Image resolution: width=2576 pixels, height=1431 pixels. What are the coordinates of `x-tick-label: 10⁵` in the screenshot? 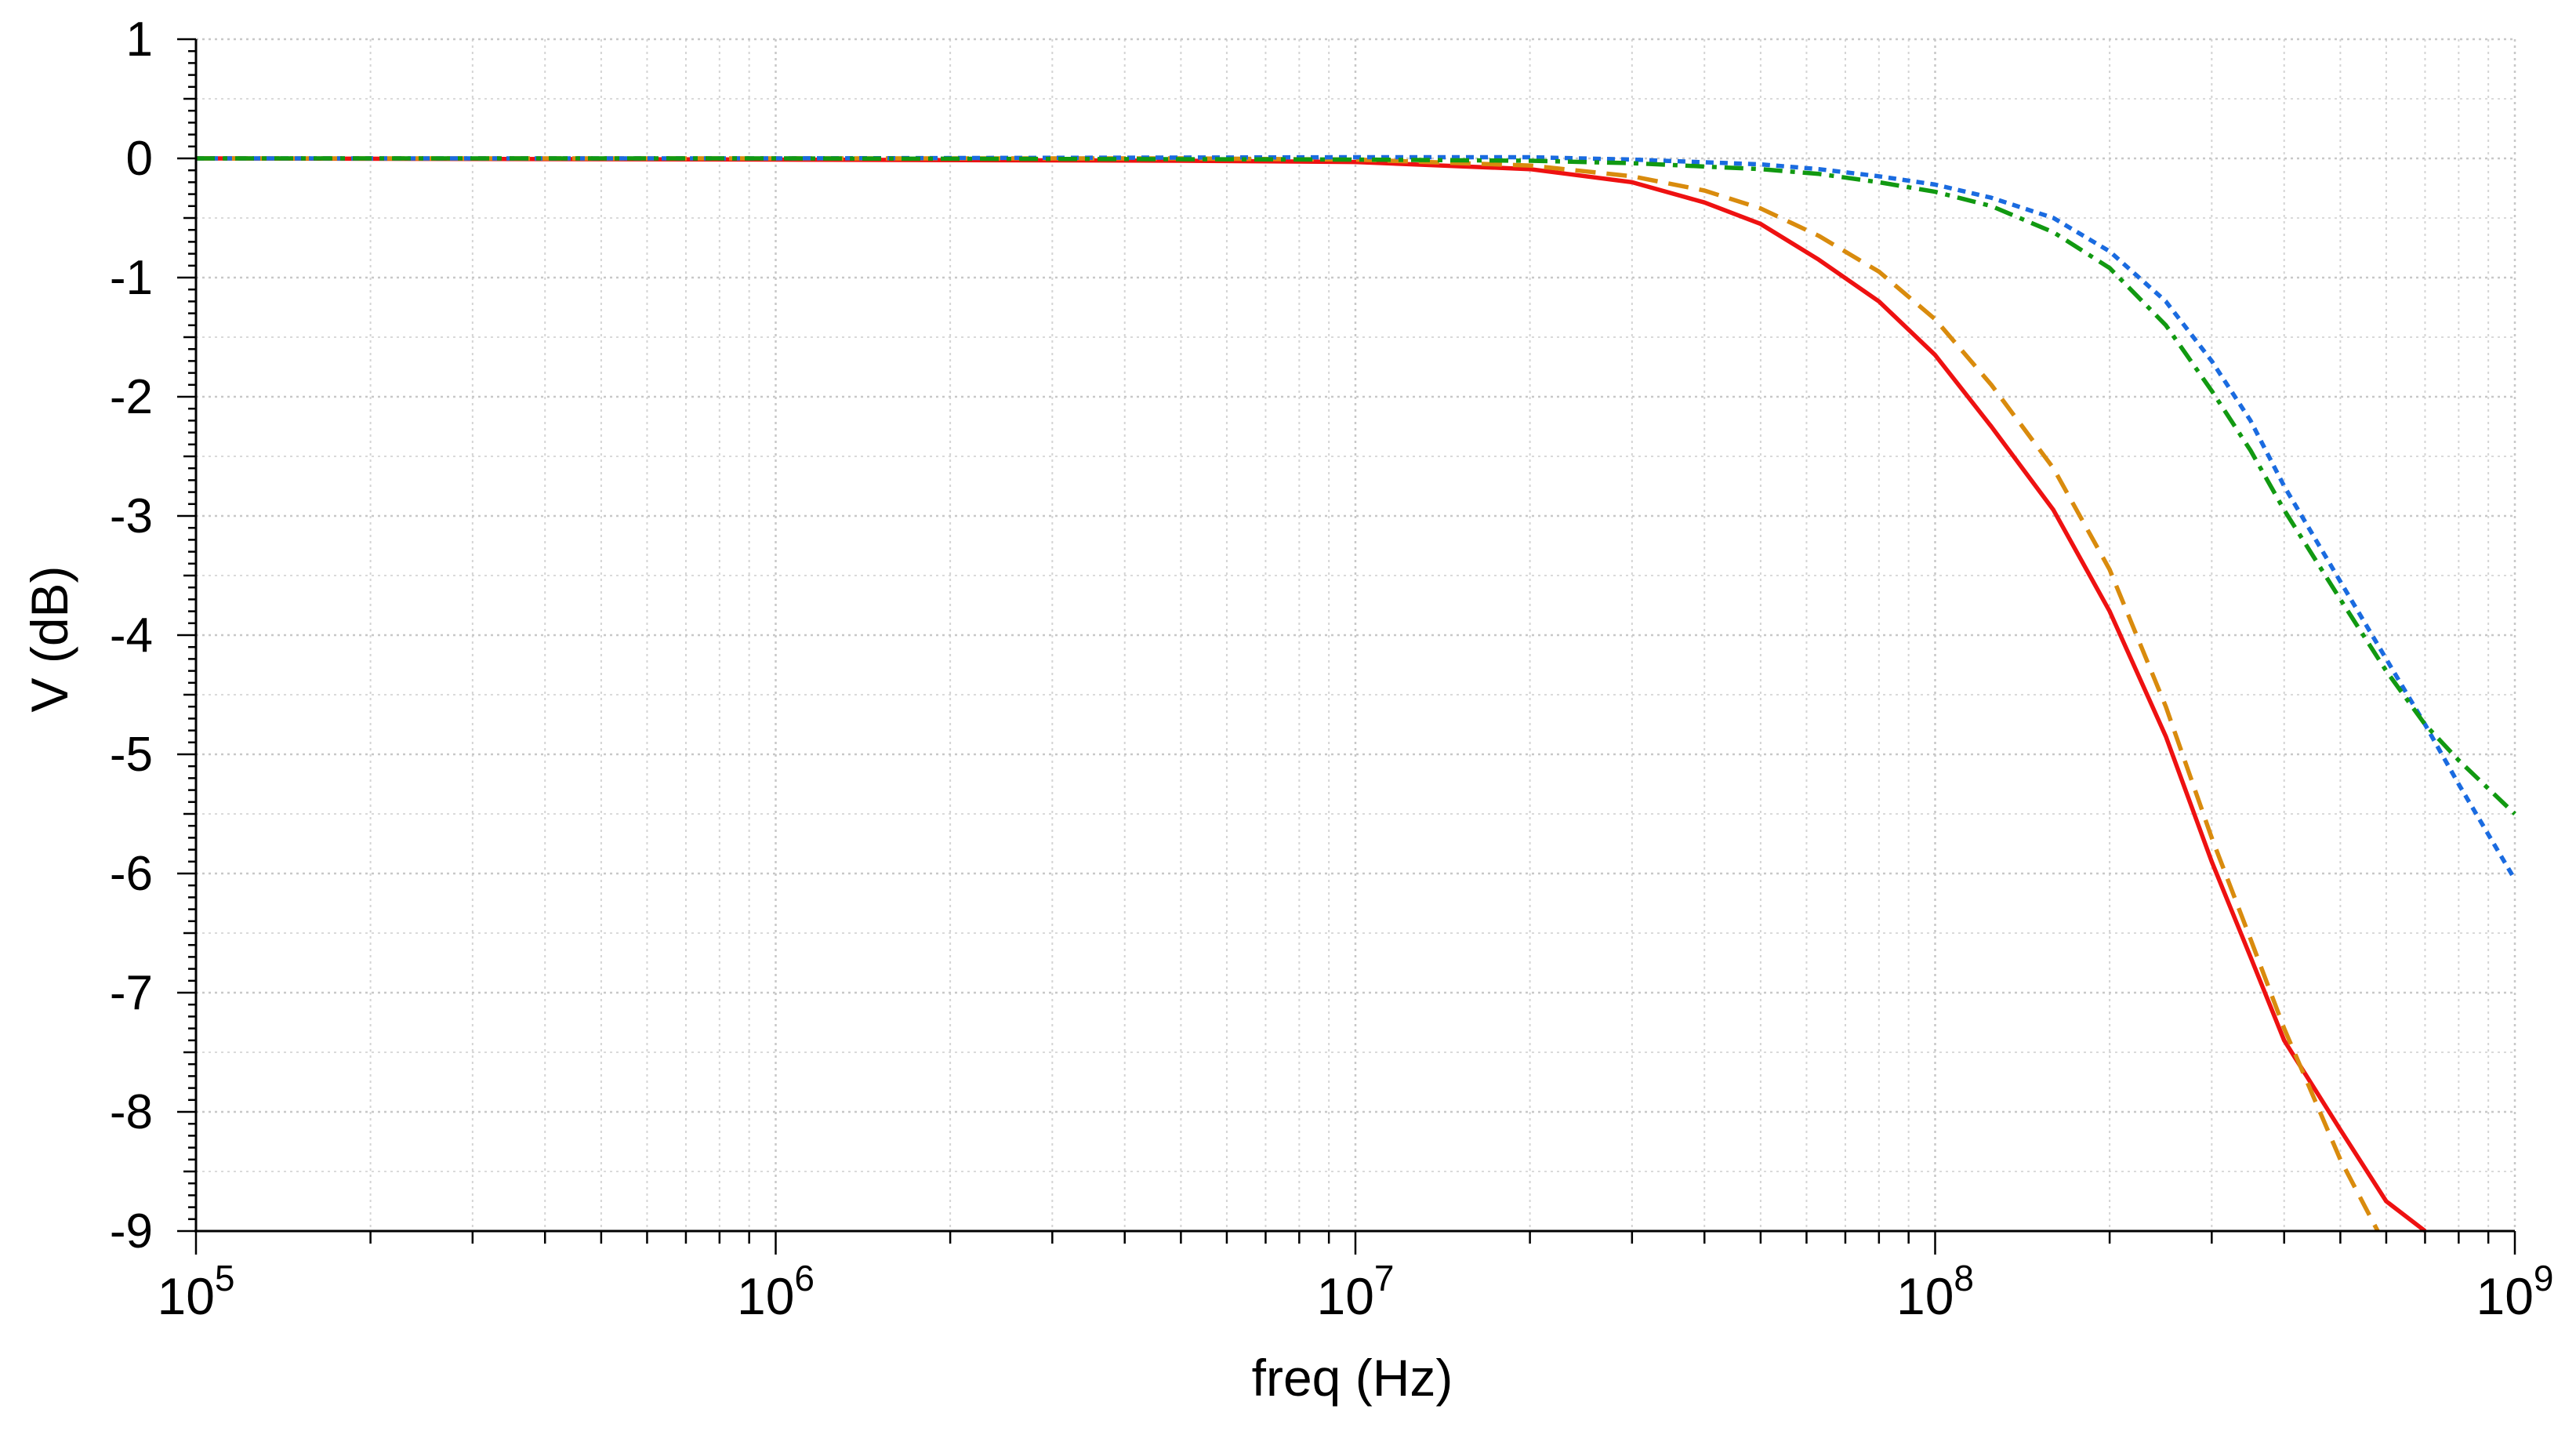 It's located at (196, 1291).